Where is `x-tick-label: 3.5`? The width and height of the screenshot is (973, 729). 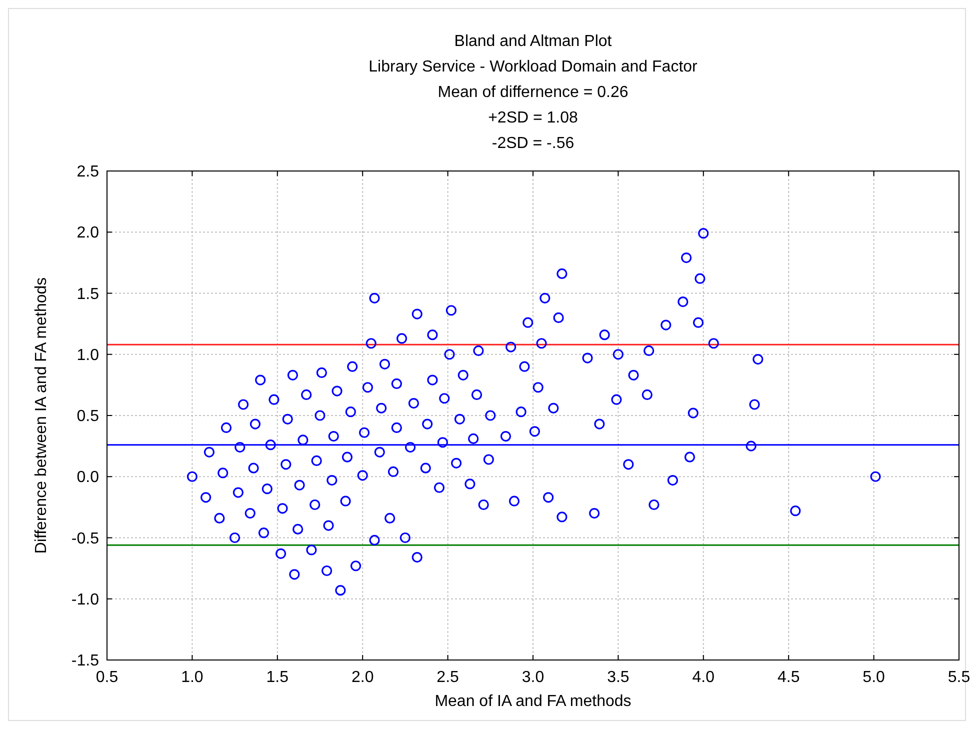
x-tick-label: 3.5 is located at coordinates (618, 677).